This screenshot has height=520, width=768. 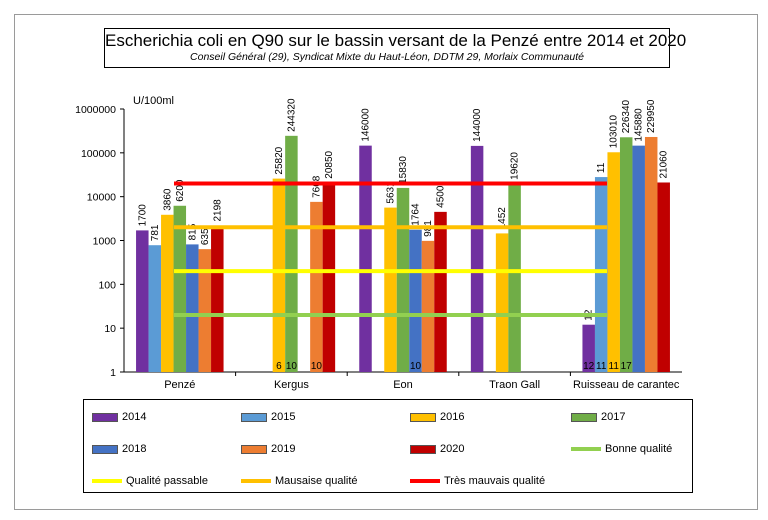 I want to click on legend-item: 2020, so click(x=437, y=449).